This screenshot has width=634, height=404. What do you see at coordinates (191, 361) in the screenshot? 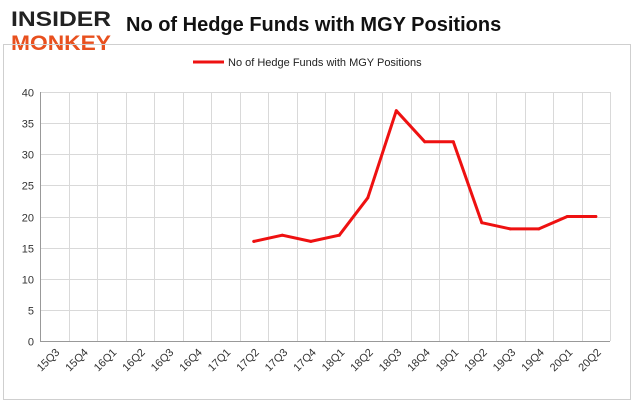
I see `x-tick-label: 16Q4` at bounding box center [191, 361].